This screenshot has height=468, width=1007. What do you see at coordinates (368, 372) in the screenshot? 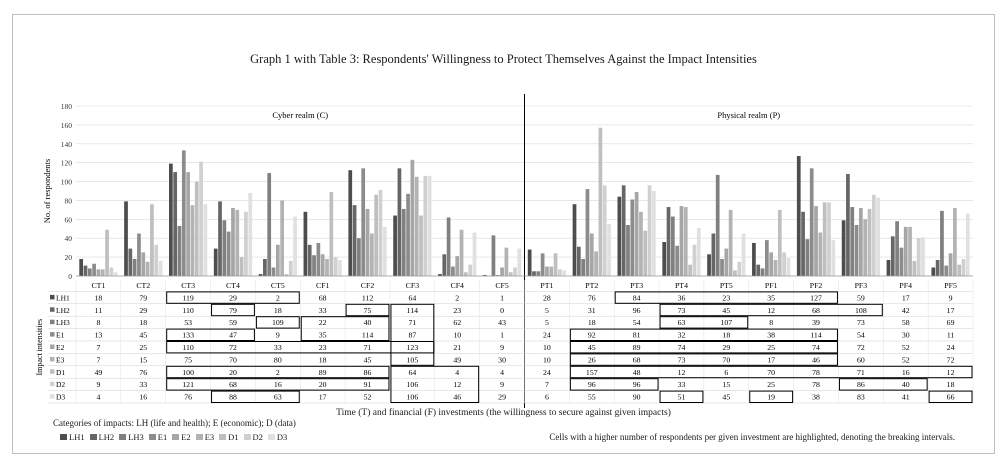
I see `table-cell: 86` at bounding box center [368, 372].